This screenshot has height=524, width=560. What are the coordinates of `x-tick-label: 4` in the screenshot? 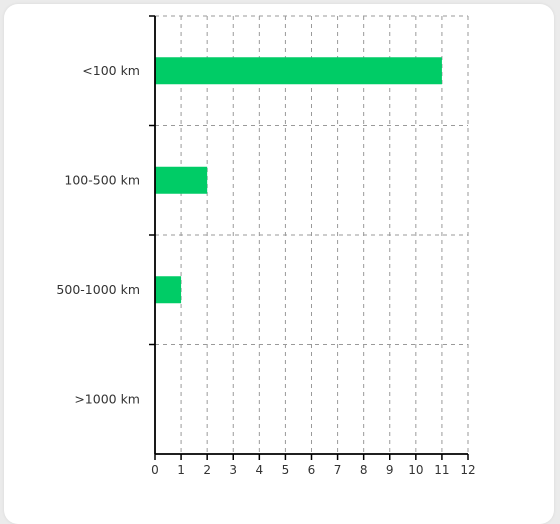 It's located at (260, 470).